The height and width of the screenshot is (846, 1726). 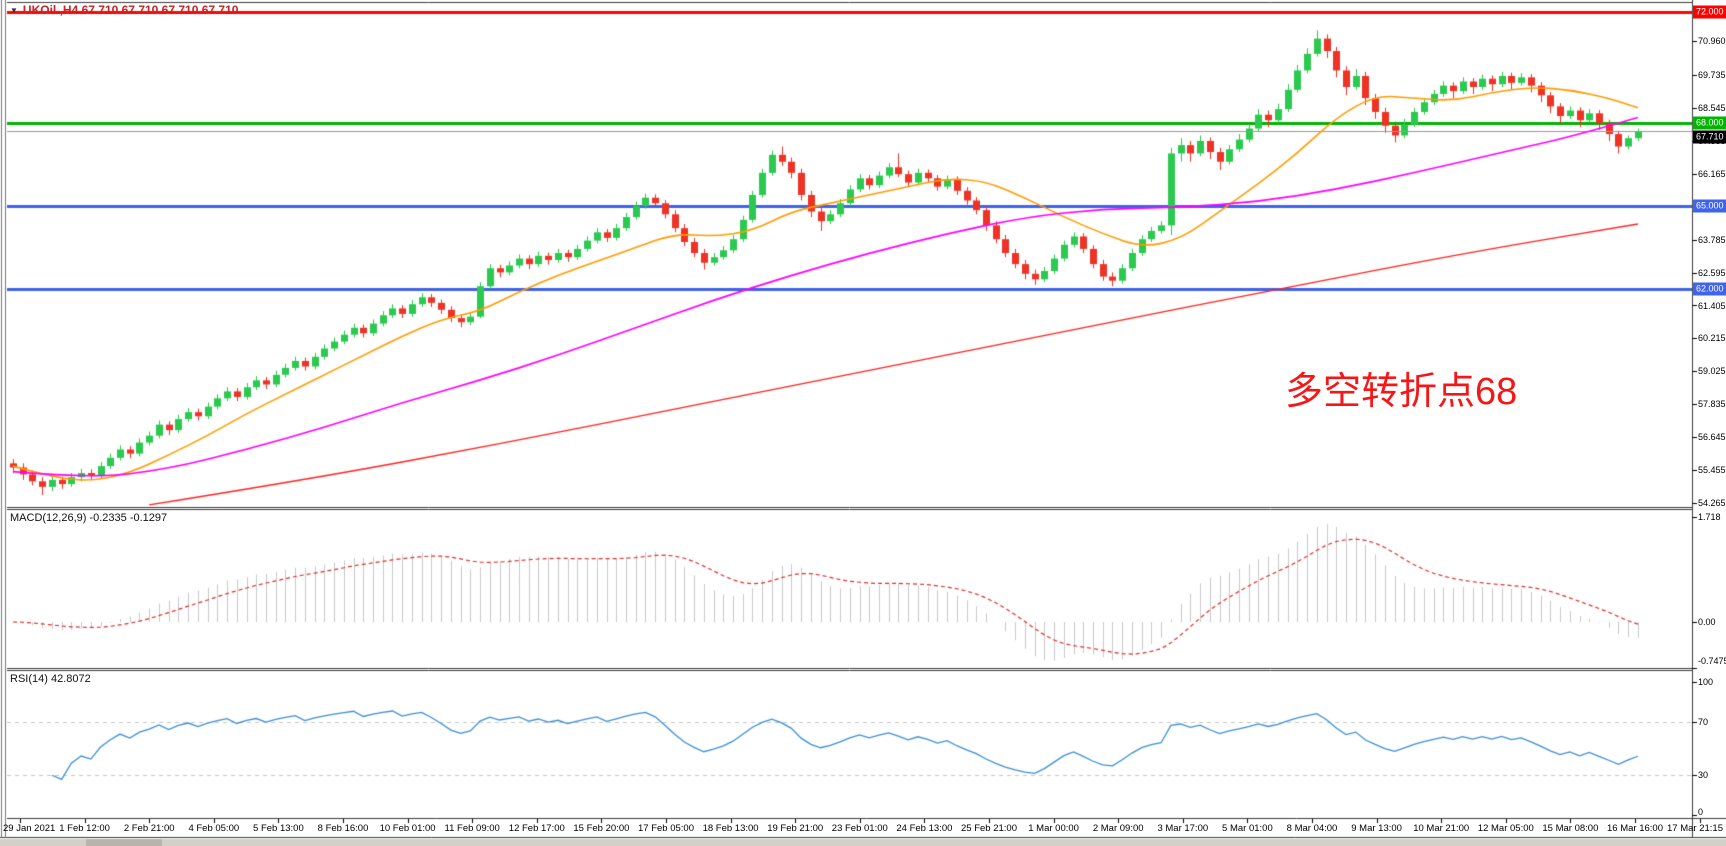 What do you see at coordinates (1712, 371) in the screenshot?
I see `price-tick-label: 59.025` at bounding box center [1712, 371].